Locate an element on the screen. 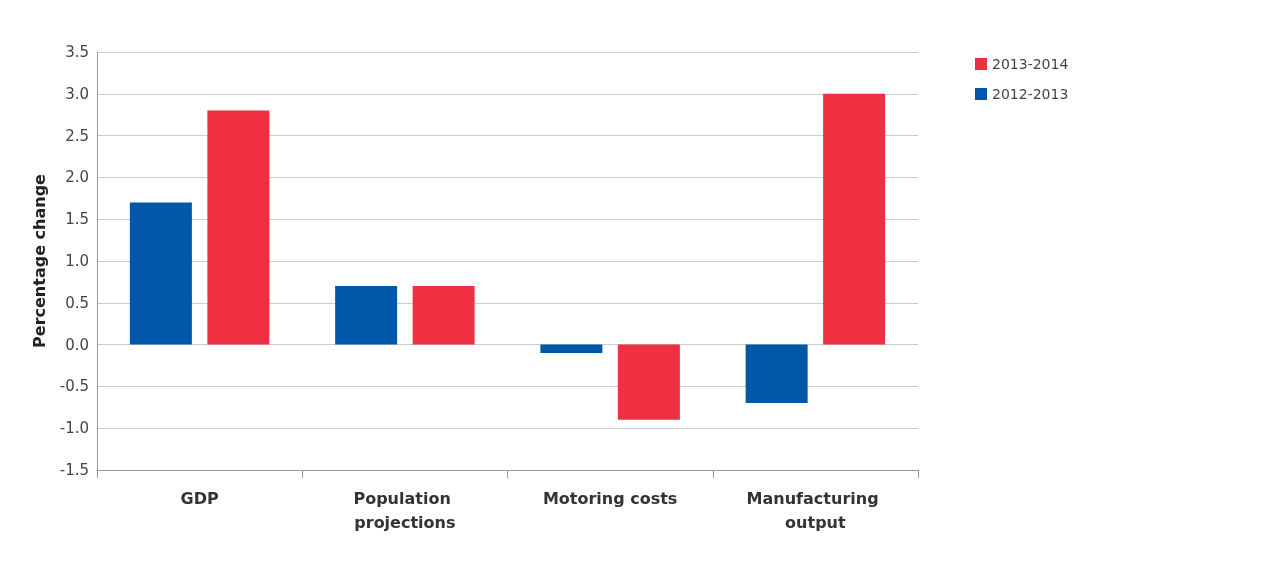 The image size is (1280, 570). x-tick-label: Motoring costs is located at coordinates (610, 498).